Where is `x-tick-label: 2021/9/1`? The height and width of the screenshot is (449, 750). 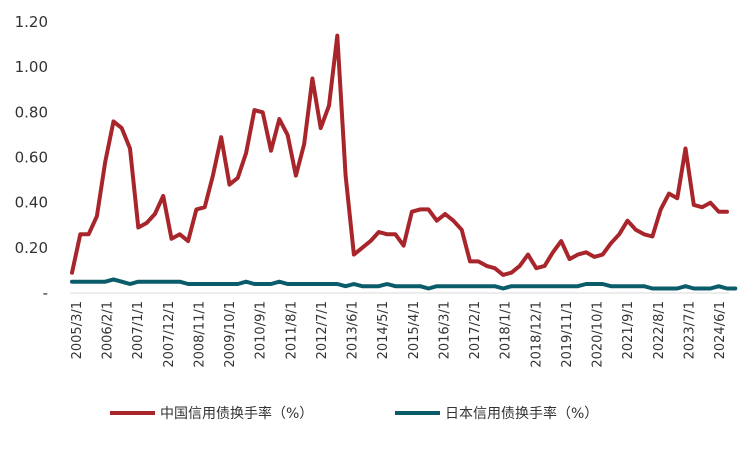 x-tick-label: 2021/9/1 is located at coordinates (628, 330).